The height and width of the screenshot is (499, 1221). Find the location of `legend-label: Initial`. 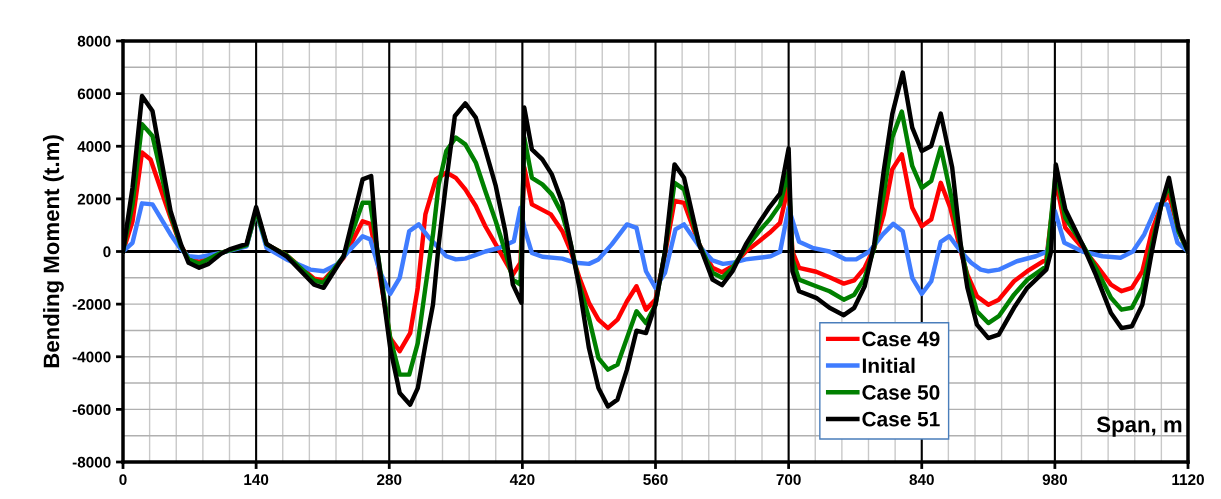

legend-label: Initial is located at coordinates (888, 365).